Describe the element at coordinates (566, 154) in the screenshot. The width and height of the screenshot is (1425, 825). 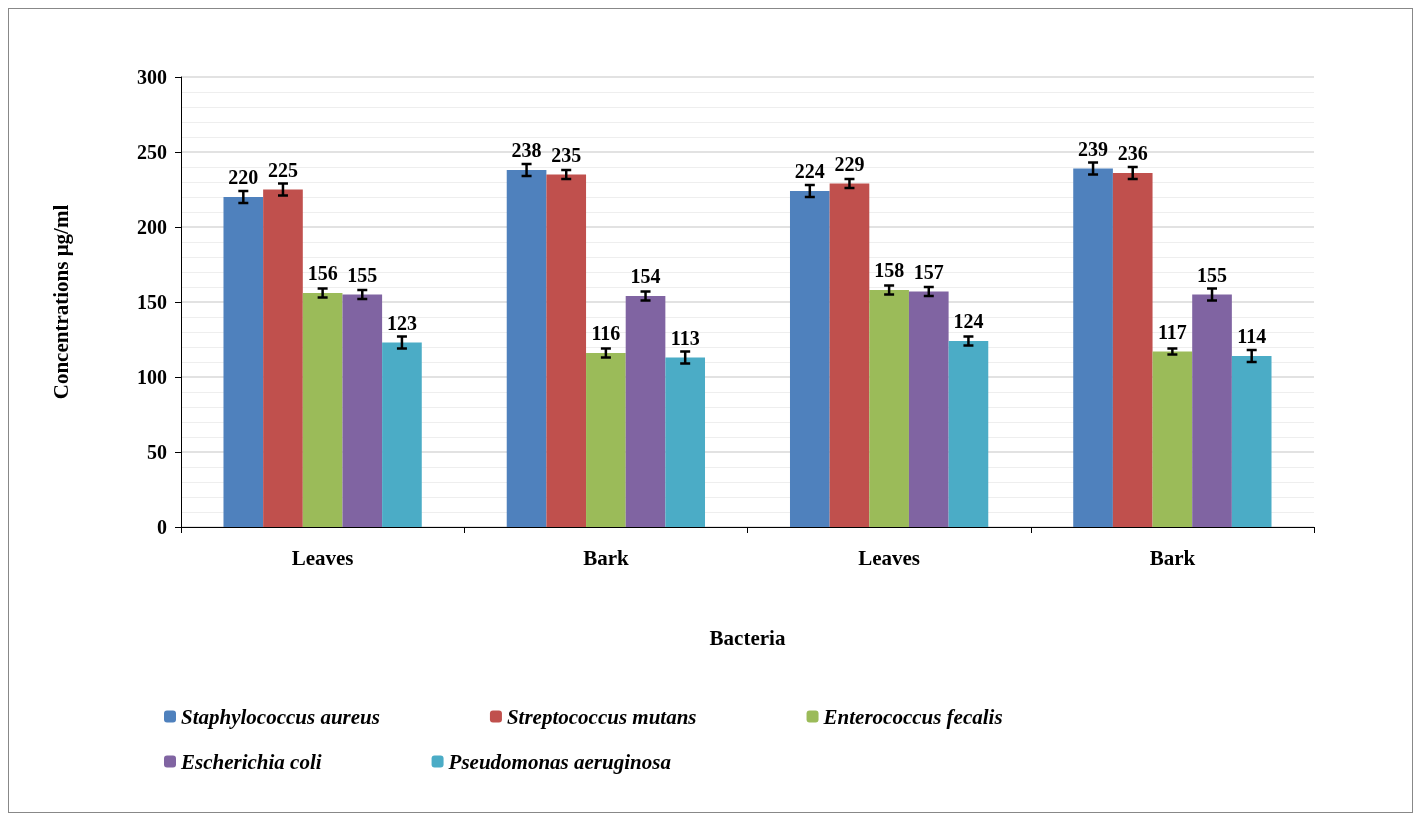
I see `data-label: 235` at that location.